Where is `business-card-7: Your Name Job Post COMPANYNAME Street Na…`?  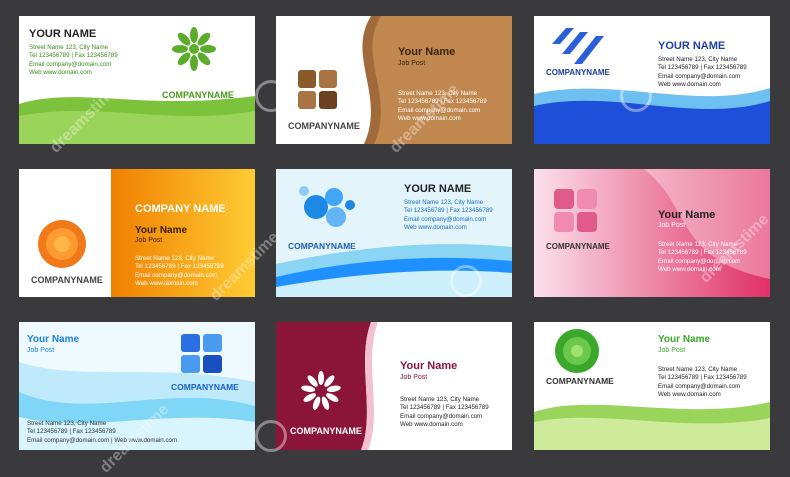
business-card-7: Your Name Job Post COMPANYNAME Street Na… is located at coordinates (137, 386).